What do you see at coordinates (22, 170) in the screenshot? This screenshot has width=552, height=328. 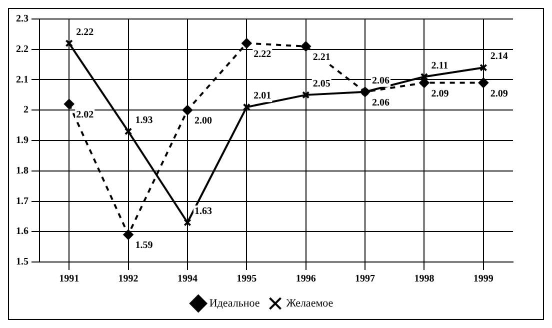 I see `y-tick-label: 1.8` at bounding box center [22, 170].